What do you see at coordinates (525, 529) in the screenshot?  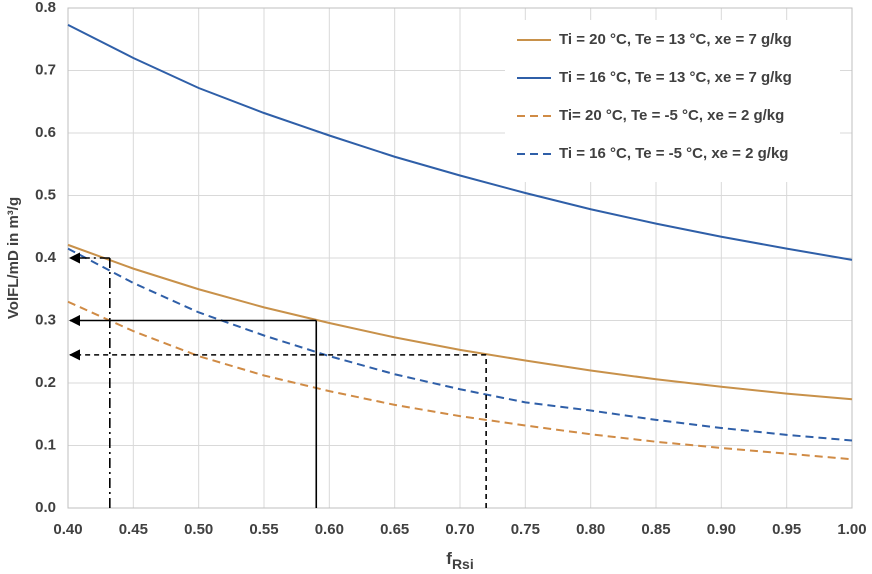 I see `x-tick-label: 0.75` at bounding box center [525, 529].